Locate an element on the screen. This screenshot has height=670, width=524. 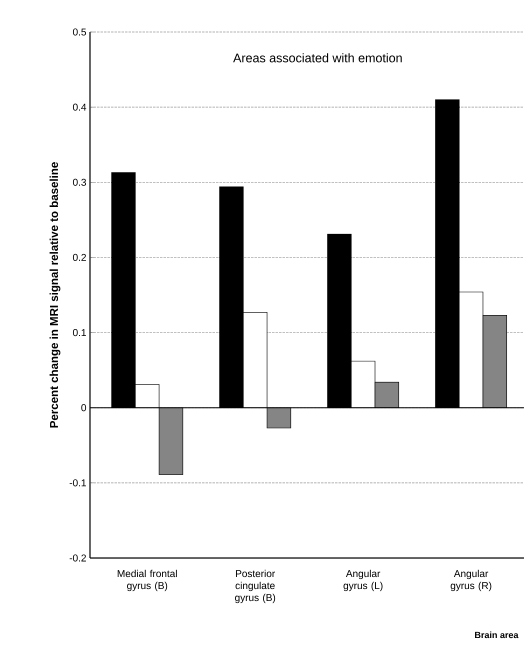
y-tick-label: 0.4 is located at coordinates (79, 107).